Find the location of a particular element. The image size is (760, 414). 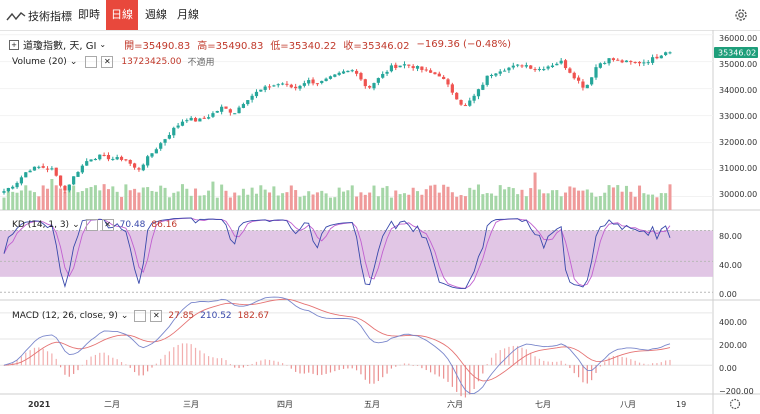

macd-label: MACD (12, 26, close, 9) is located at coordinates (65, 316).